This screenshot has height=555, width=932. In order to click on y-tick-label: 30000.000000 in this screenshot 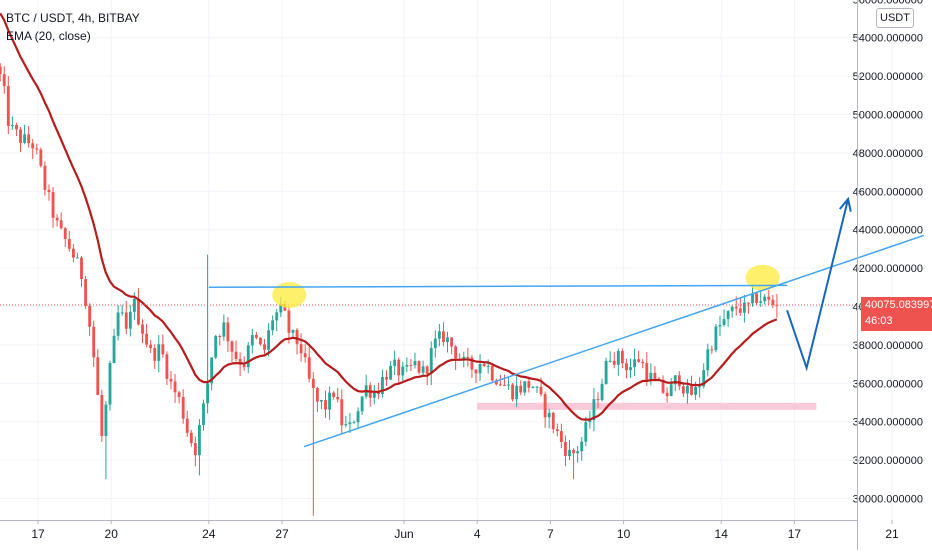, I will do `click(888, 500)`.